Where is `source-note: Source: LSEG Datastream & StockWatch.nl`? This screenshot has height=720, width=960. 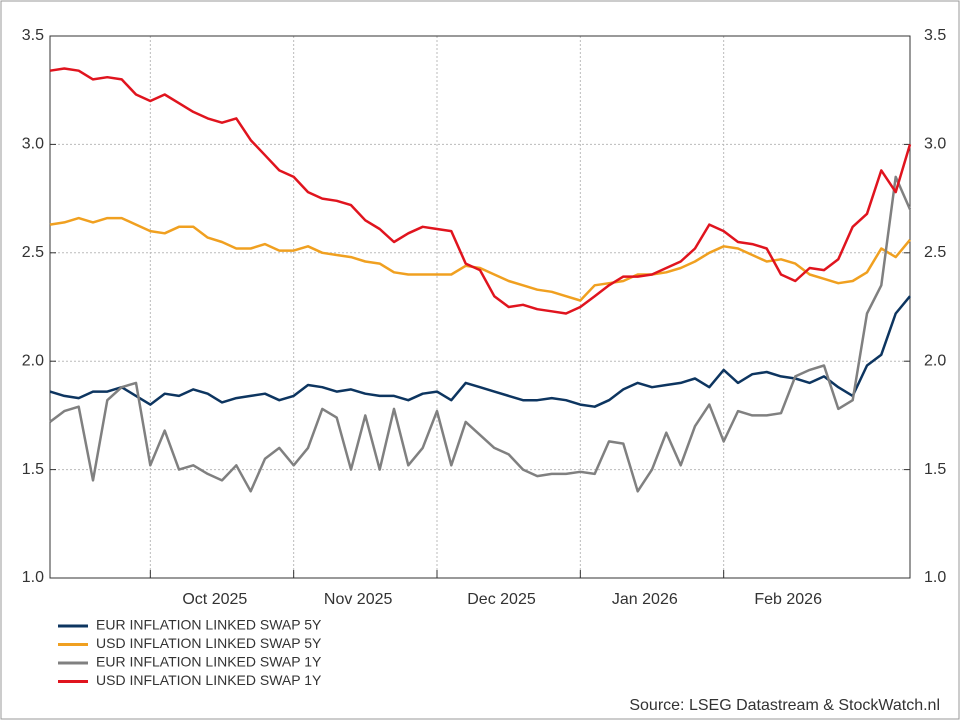 source-note: Source: LSEG Datastream & StockWatch.nl is located at coordinates (784, 705).